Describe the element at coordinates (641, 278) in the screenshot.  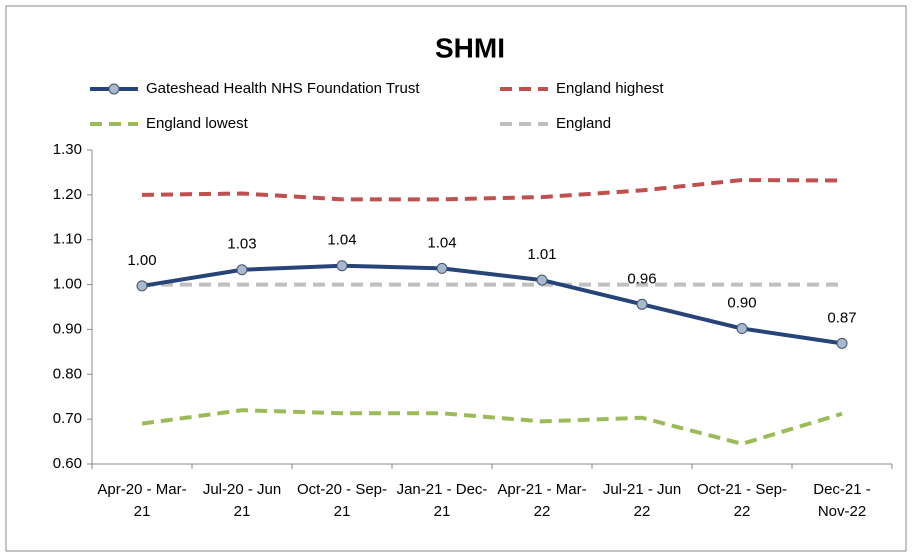
I see `data-label: 0.96` at that location.